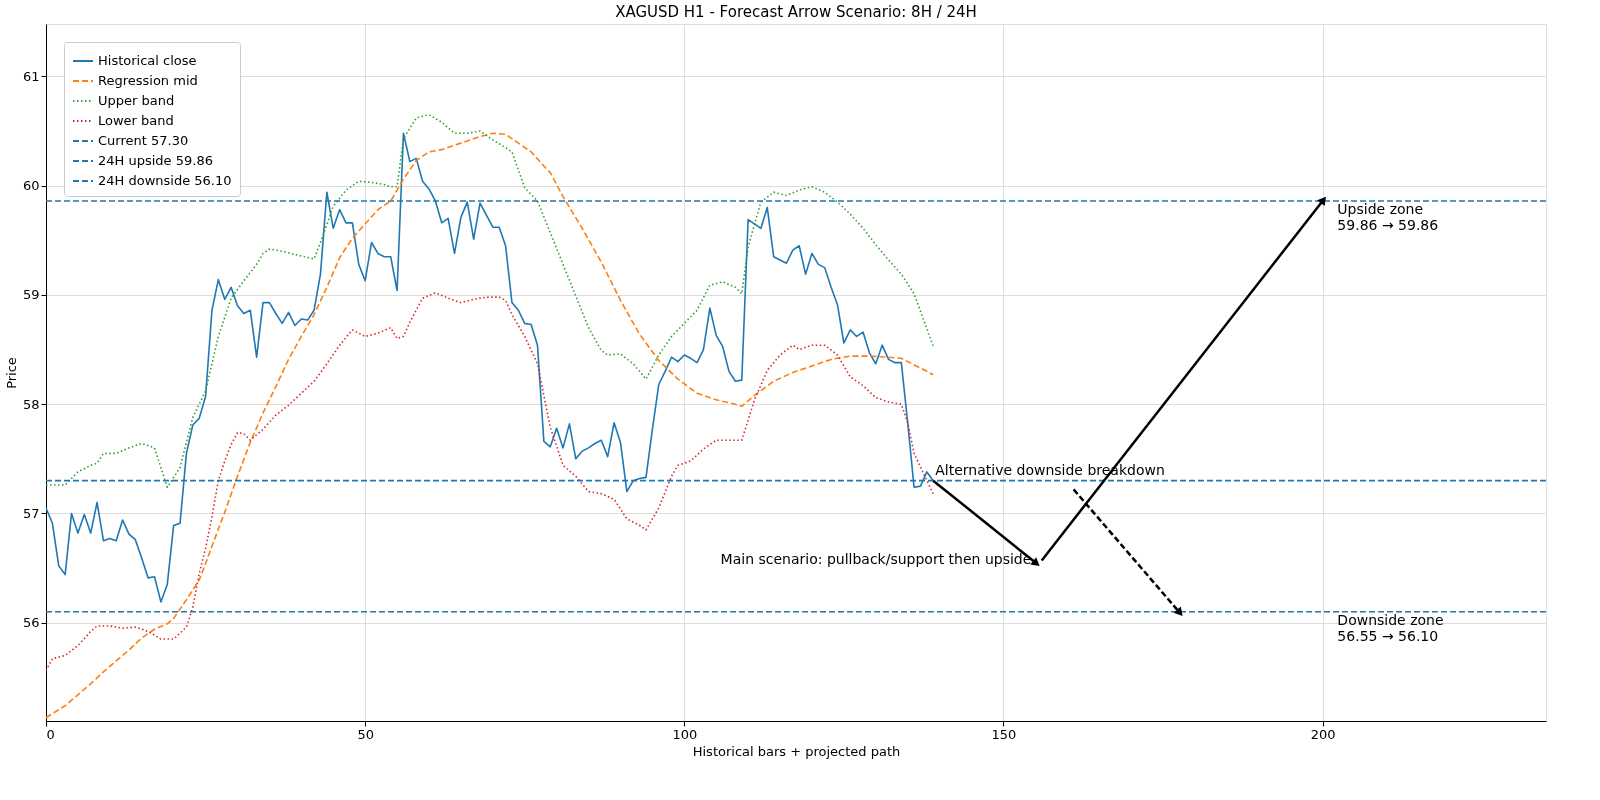 This screenshot has width=1600, height=800. What do you see at coordinates (31, 76) in the screenshot?
I see `y-tick-label: 61` at bounding box center [31, 76].